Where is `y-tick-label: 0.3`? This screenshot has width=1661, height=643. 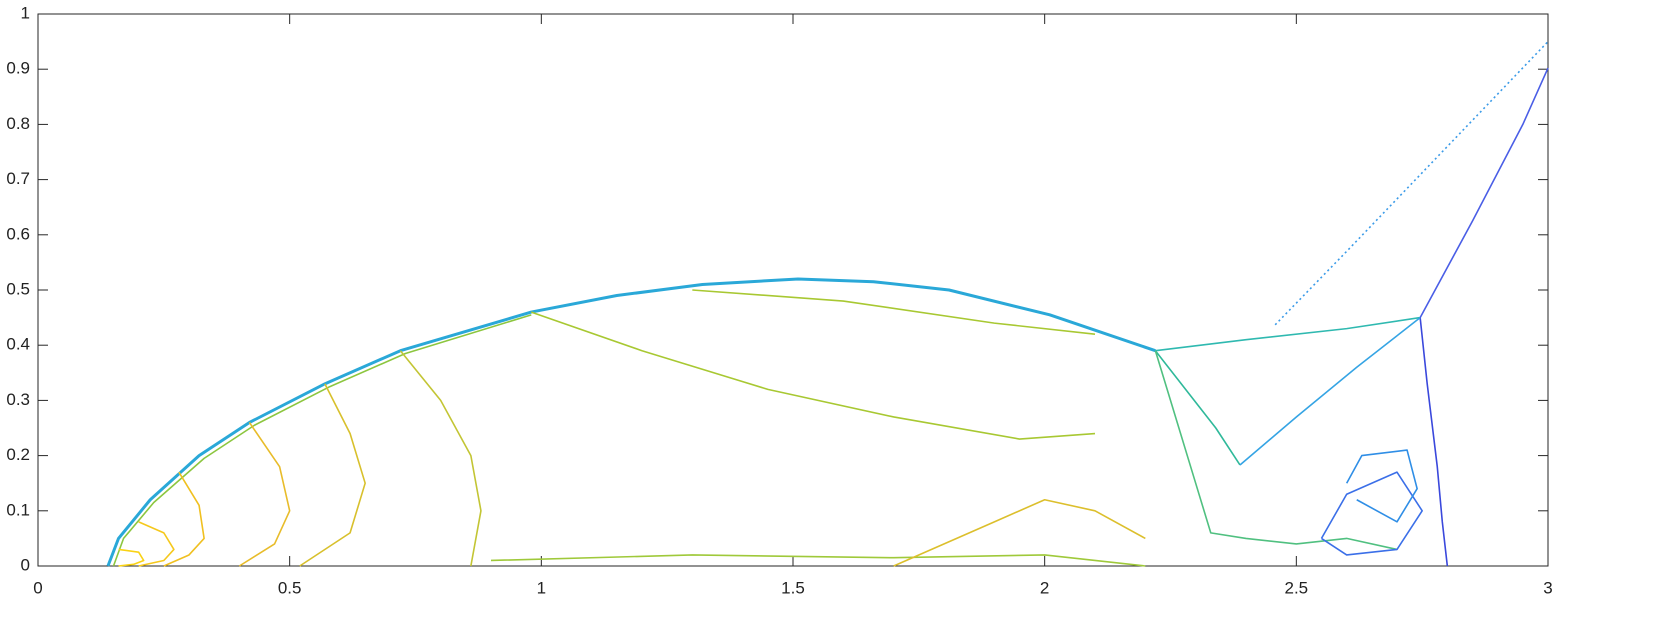 y-tick-label: 0.3 is located at coordinates (18, 399).